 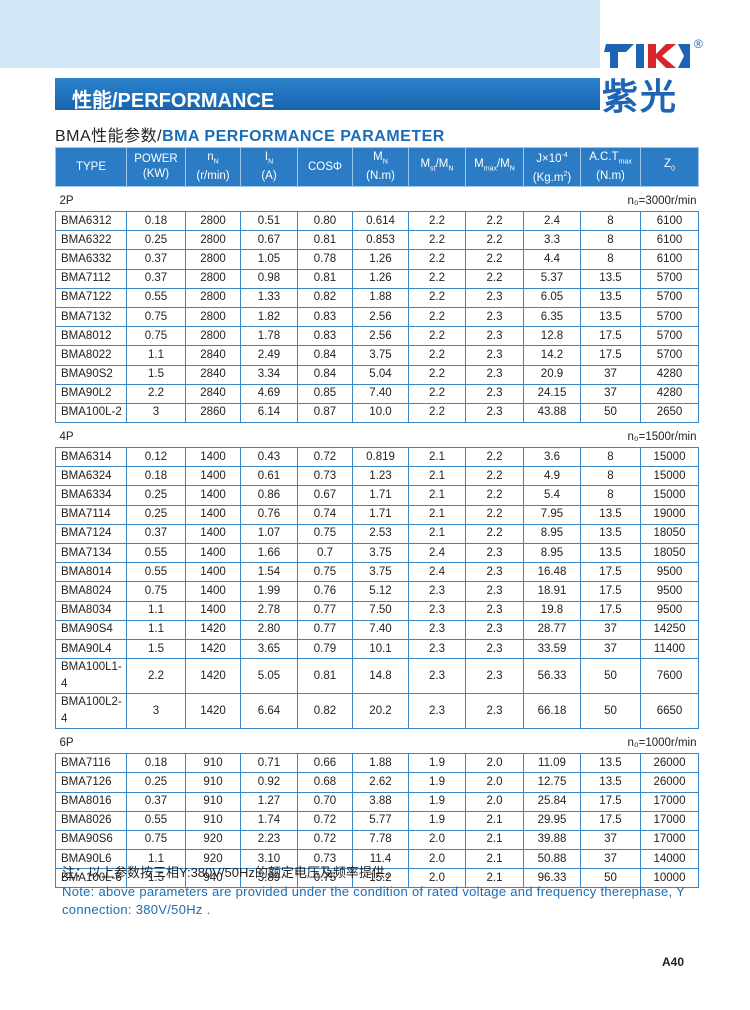 What do you see at coordinates (156, 676) in the screenshot?
I see `value-cell: 2.2` at bounding box center [156, 676].